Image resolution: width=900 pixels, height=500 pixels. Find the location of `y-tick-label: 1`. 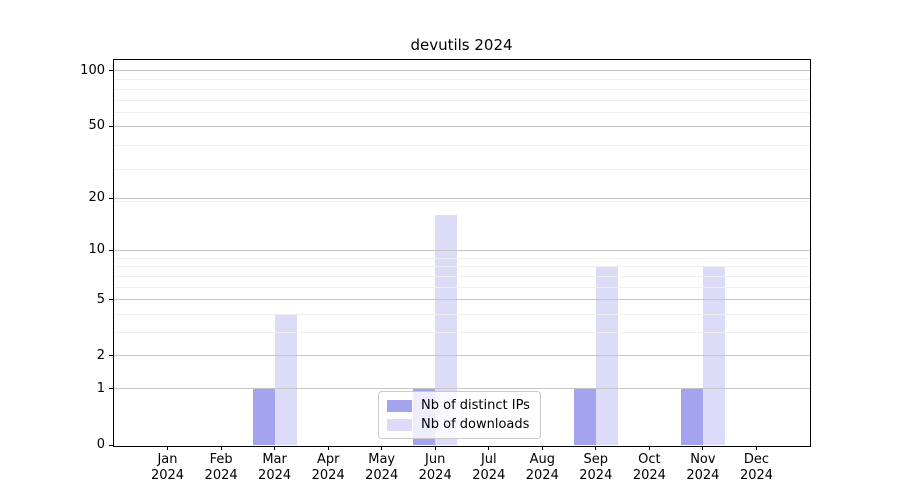

y-tick-label: 1 is located at coordinates (100, 388).